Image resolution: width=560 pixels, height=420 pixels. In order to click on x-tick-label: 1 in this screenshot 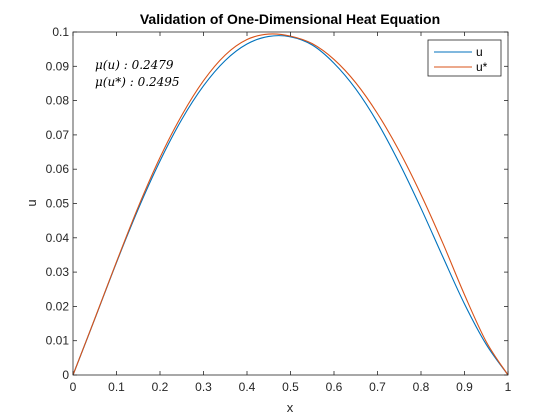, I will do `click(508, 387)`.